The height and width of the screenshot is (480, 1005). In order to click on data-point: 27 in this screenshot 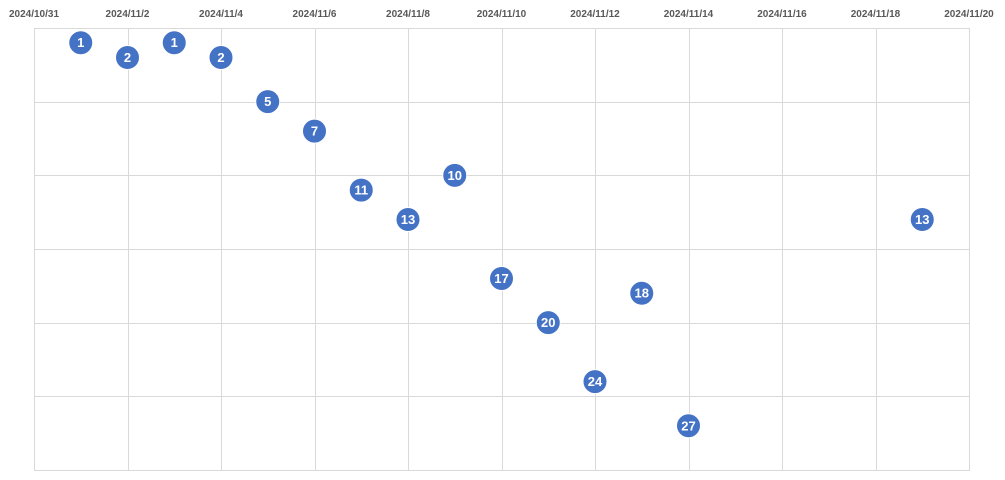, I will do `click(688, 426)`.